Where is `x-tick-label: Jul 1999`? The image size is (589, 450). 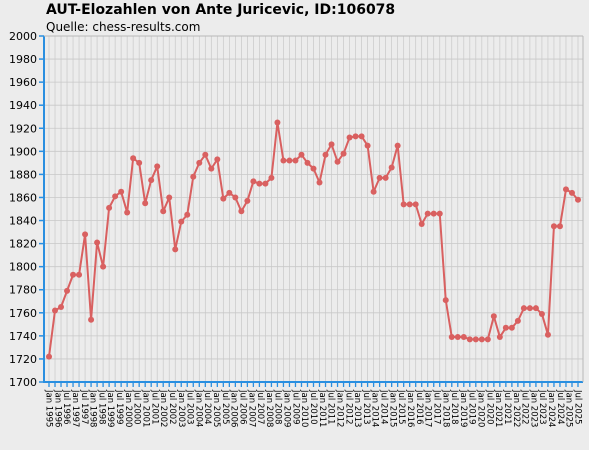 x-tick-label: Jul 1999 is located at coordinates (119, 407).